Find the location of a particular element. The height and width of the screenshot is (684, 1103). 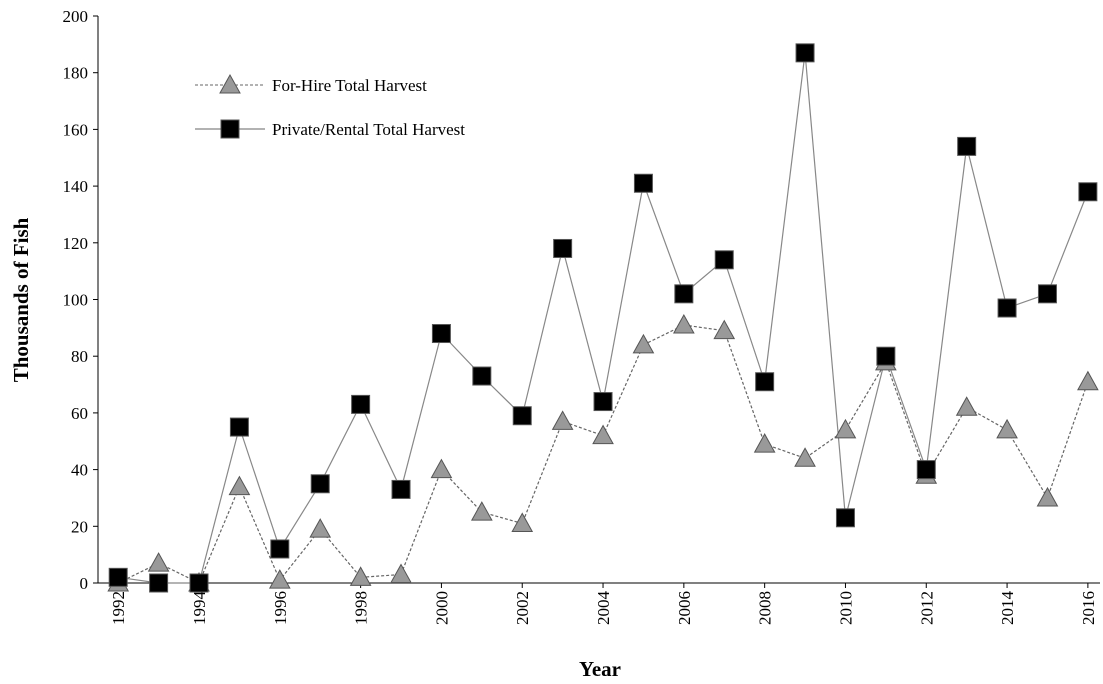

y-tick-label: 40 is located at coordinates (79, 470).